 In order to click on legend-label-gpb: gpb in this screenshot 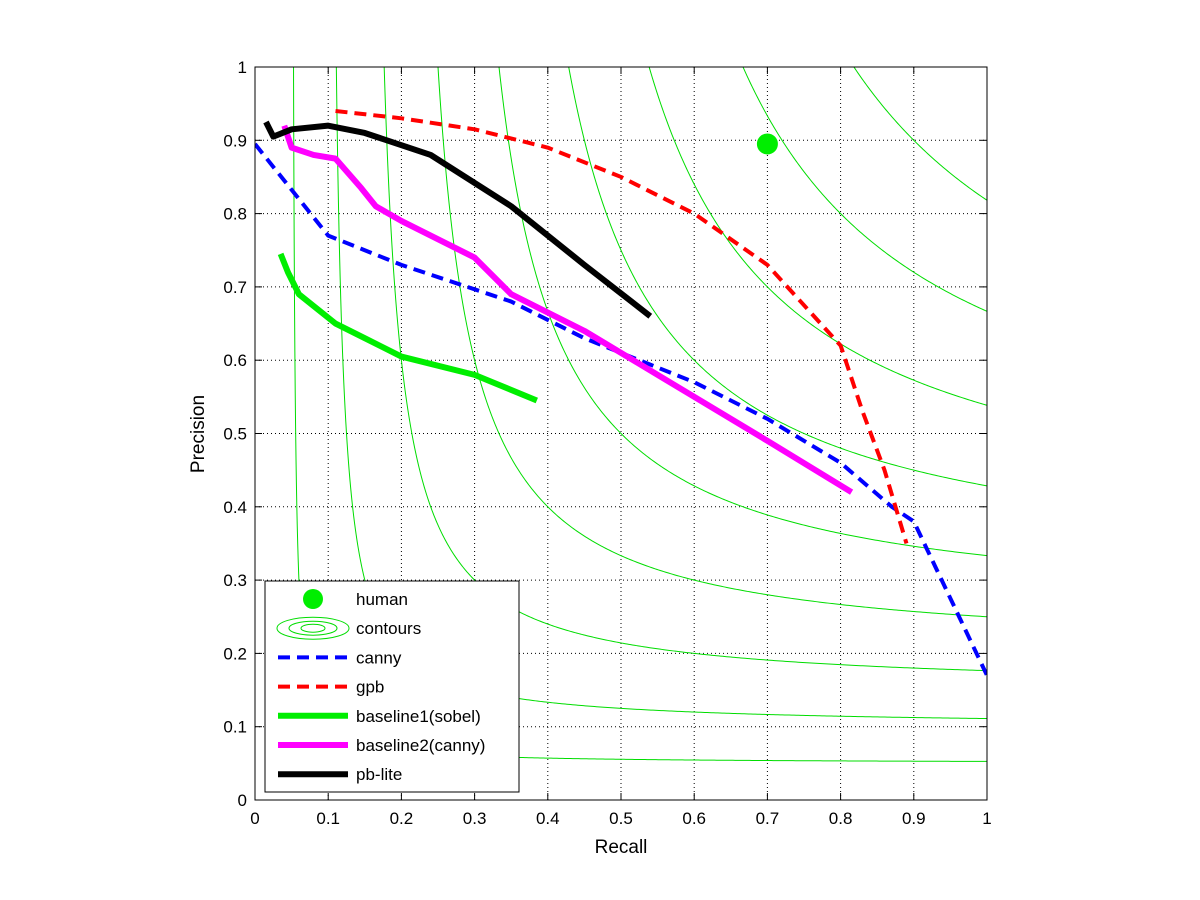, I will do `click(370, 687)`.